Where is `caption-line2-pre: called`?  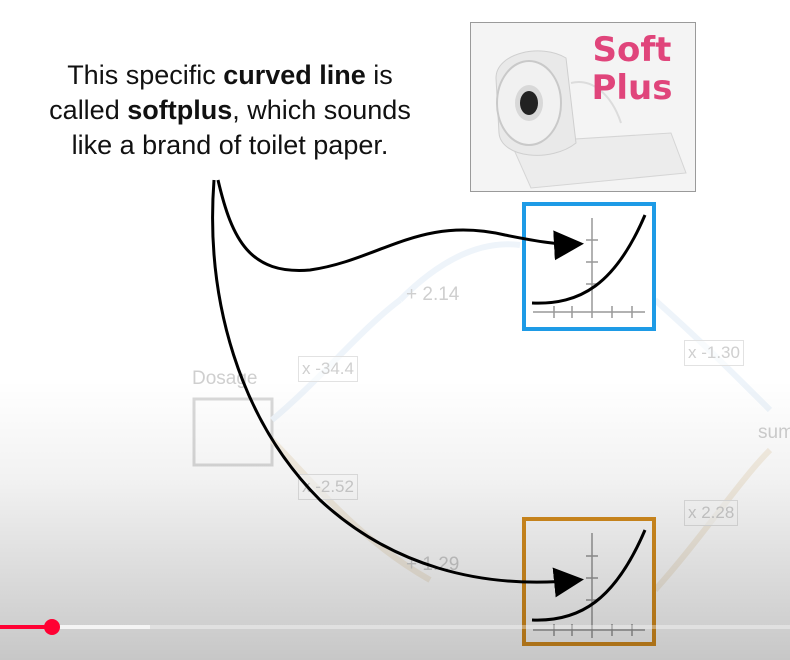 caption-line2-pre: called is located at coordinates (88, 110).